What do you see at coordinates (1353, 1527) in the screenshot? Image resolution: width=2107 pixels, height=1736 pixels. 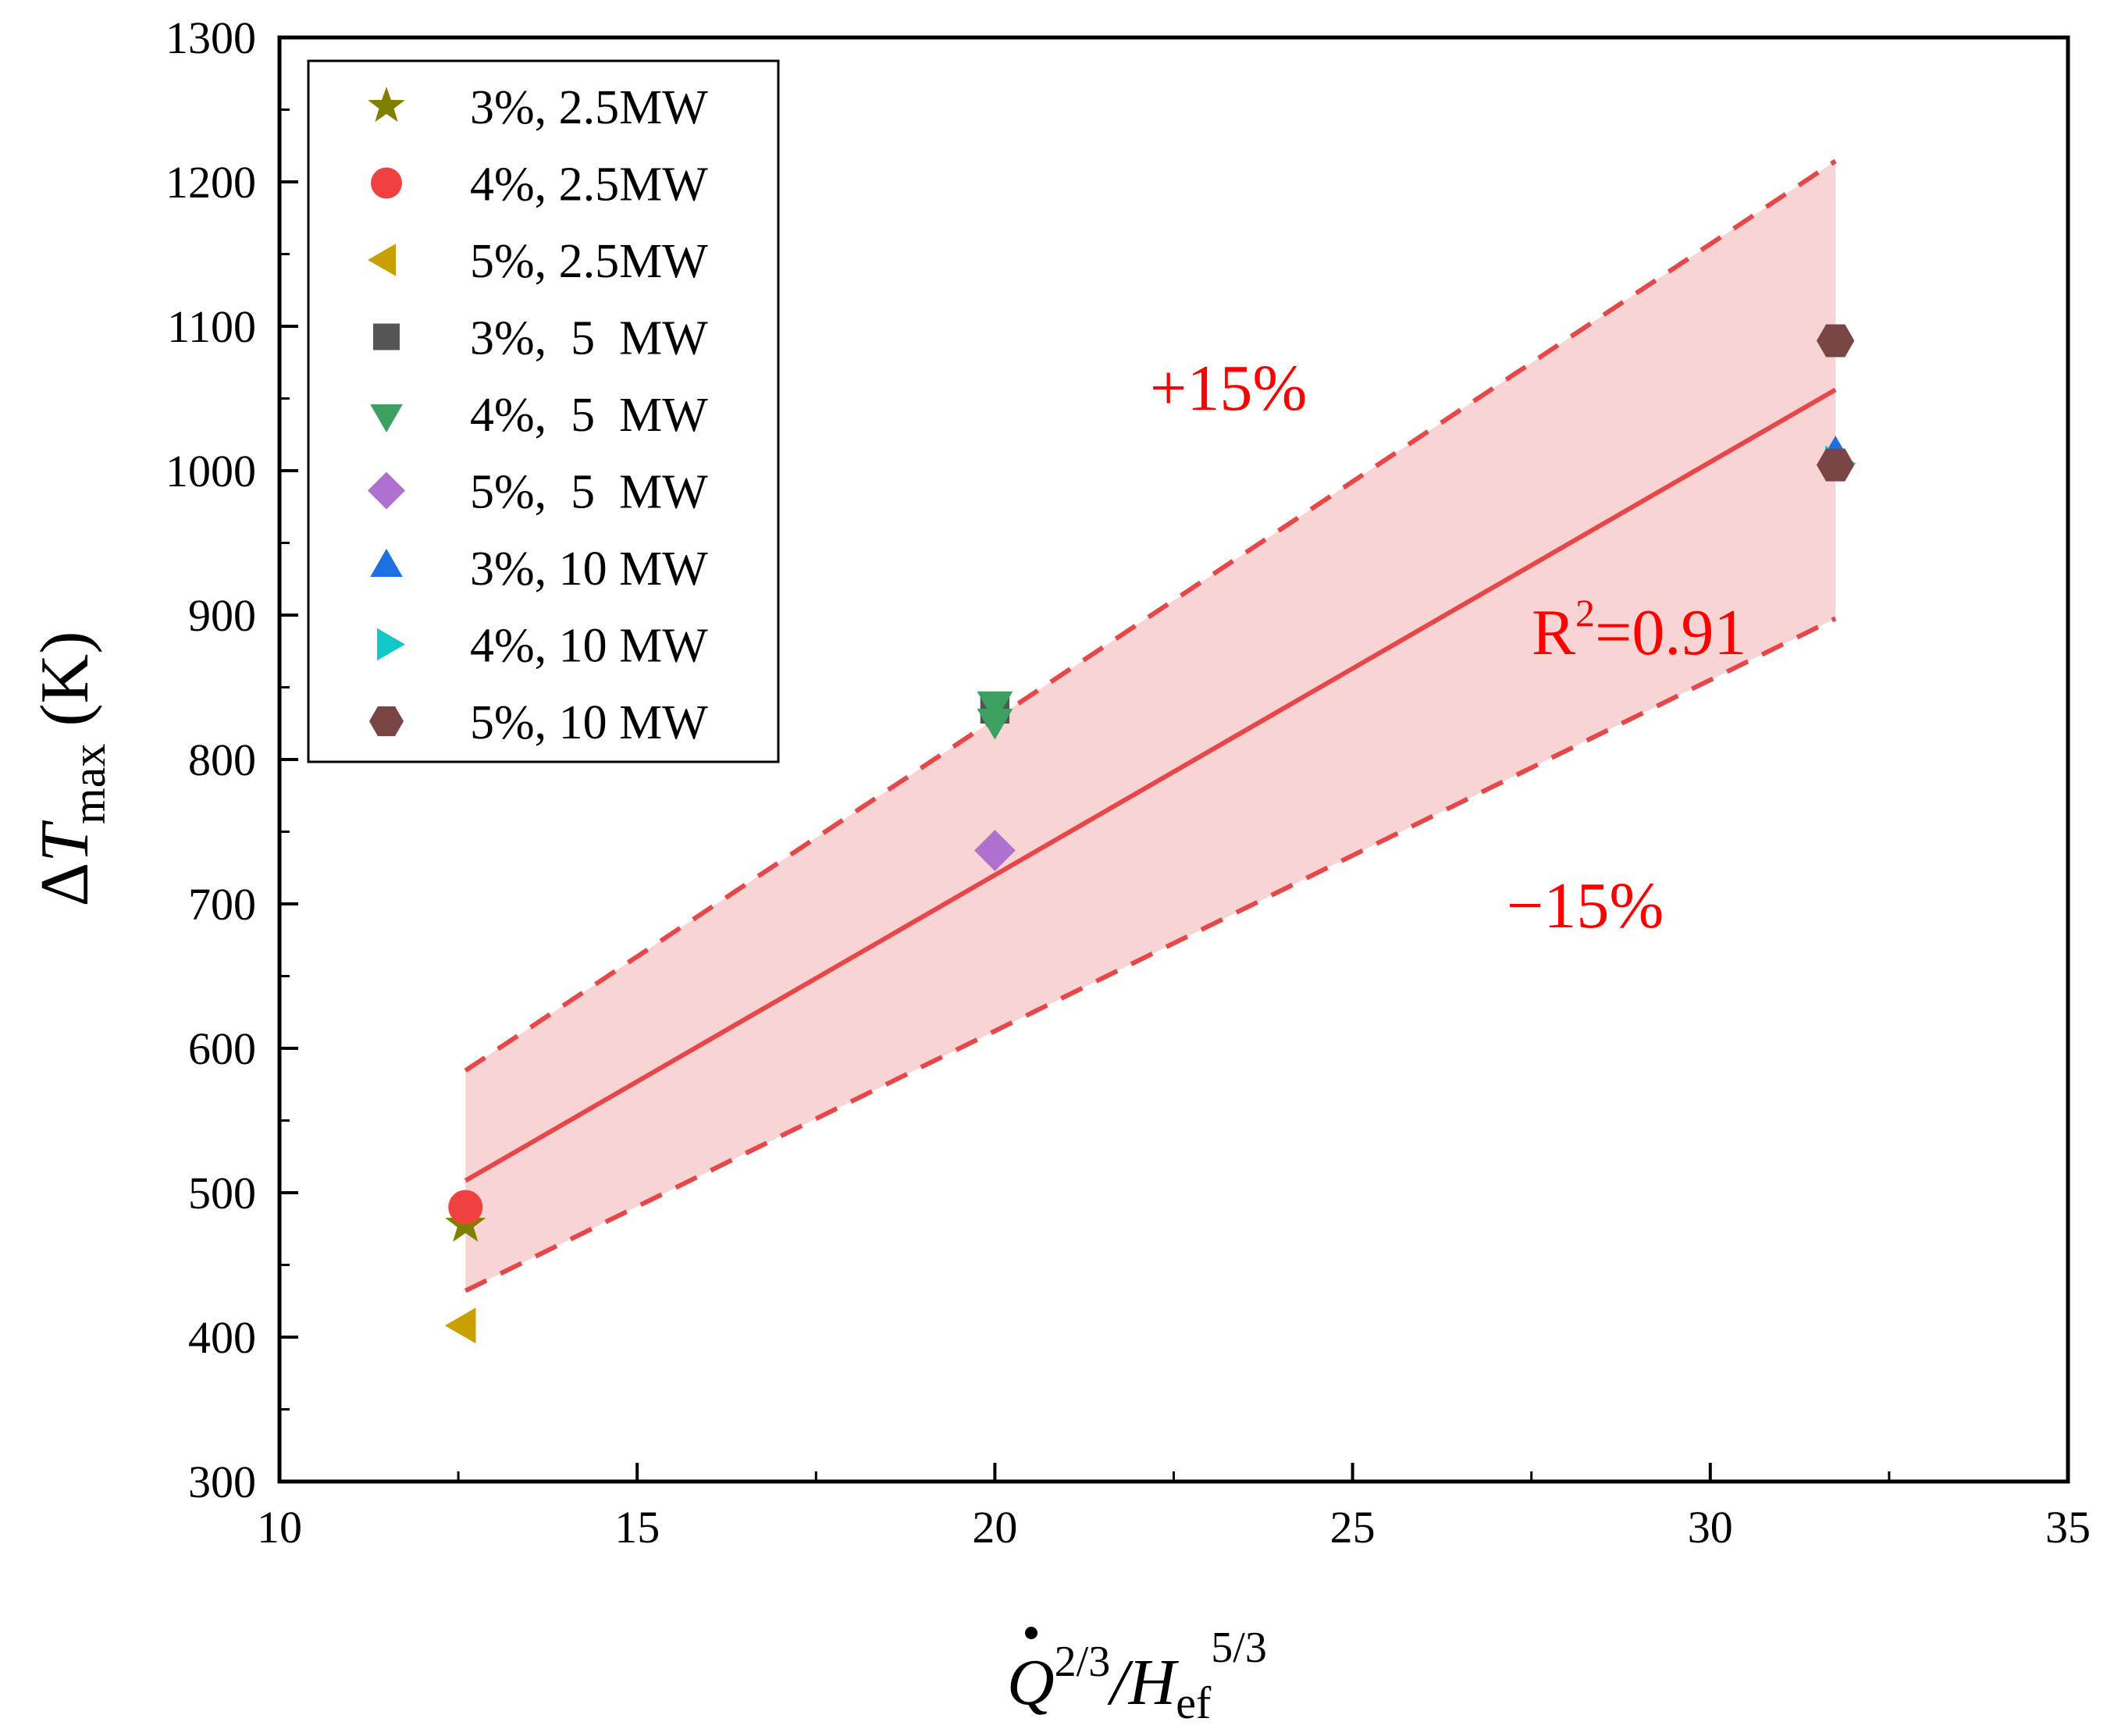 I see `x-tick-label: 25` at bounding box center [1353, 1527].